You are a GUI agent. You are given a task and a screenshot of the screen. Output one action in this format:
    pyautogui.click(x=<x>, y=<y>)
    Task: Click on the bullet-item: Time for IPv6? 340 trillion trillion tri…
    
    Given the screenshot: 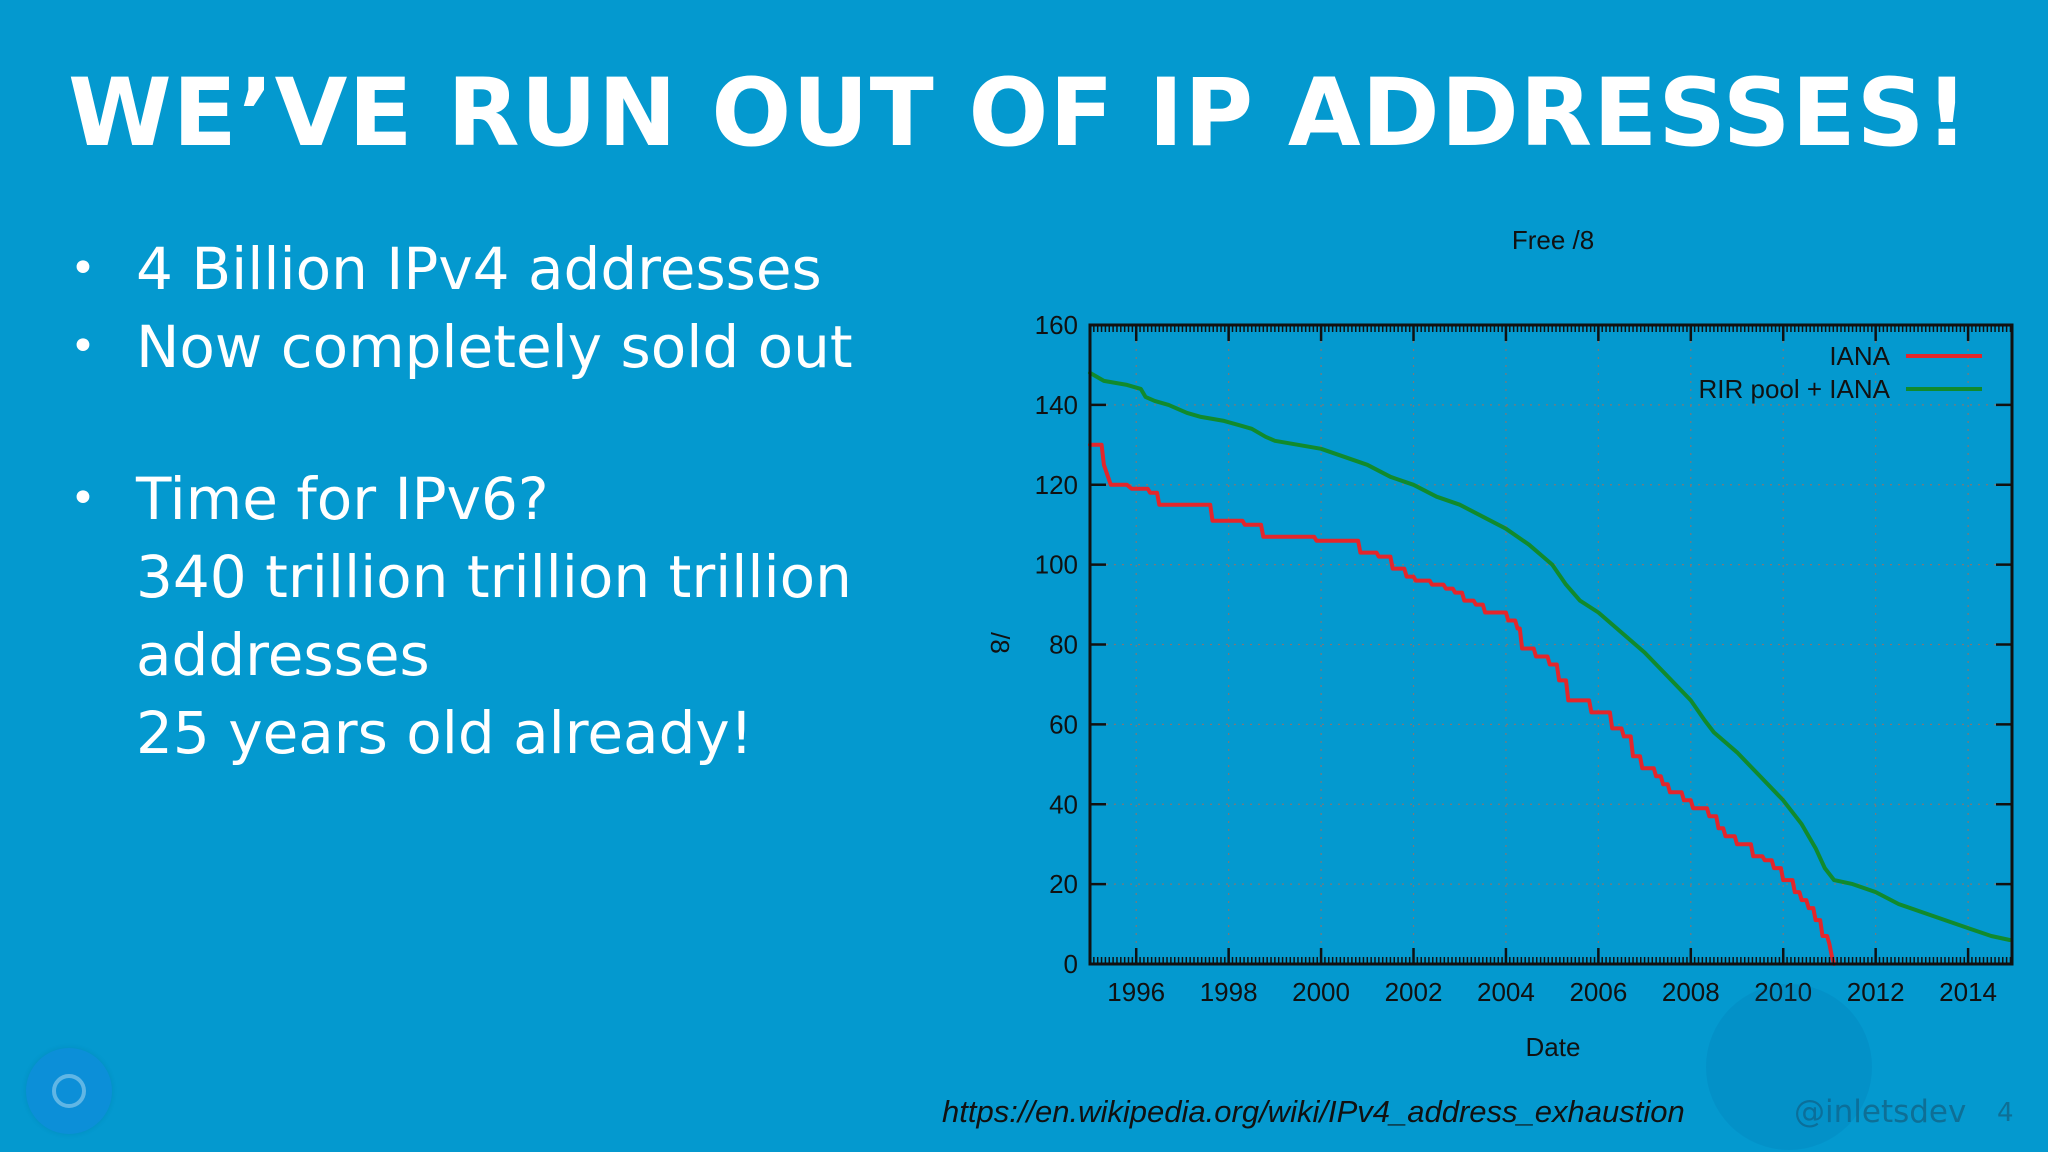 What is the action you would take?
    pyautogui.click(x=520, y=616)
    